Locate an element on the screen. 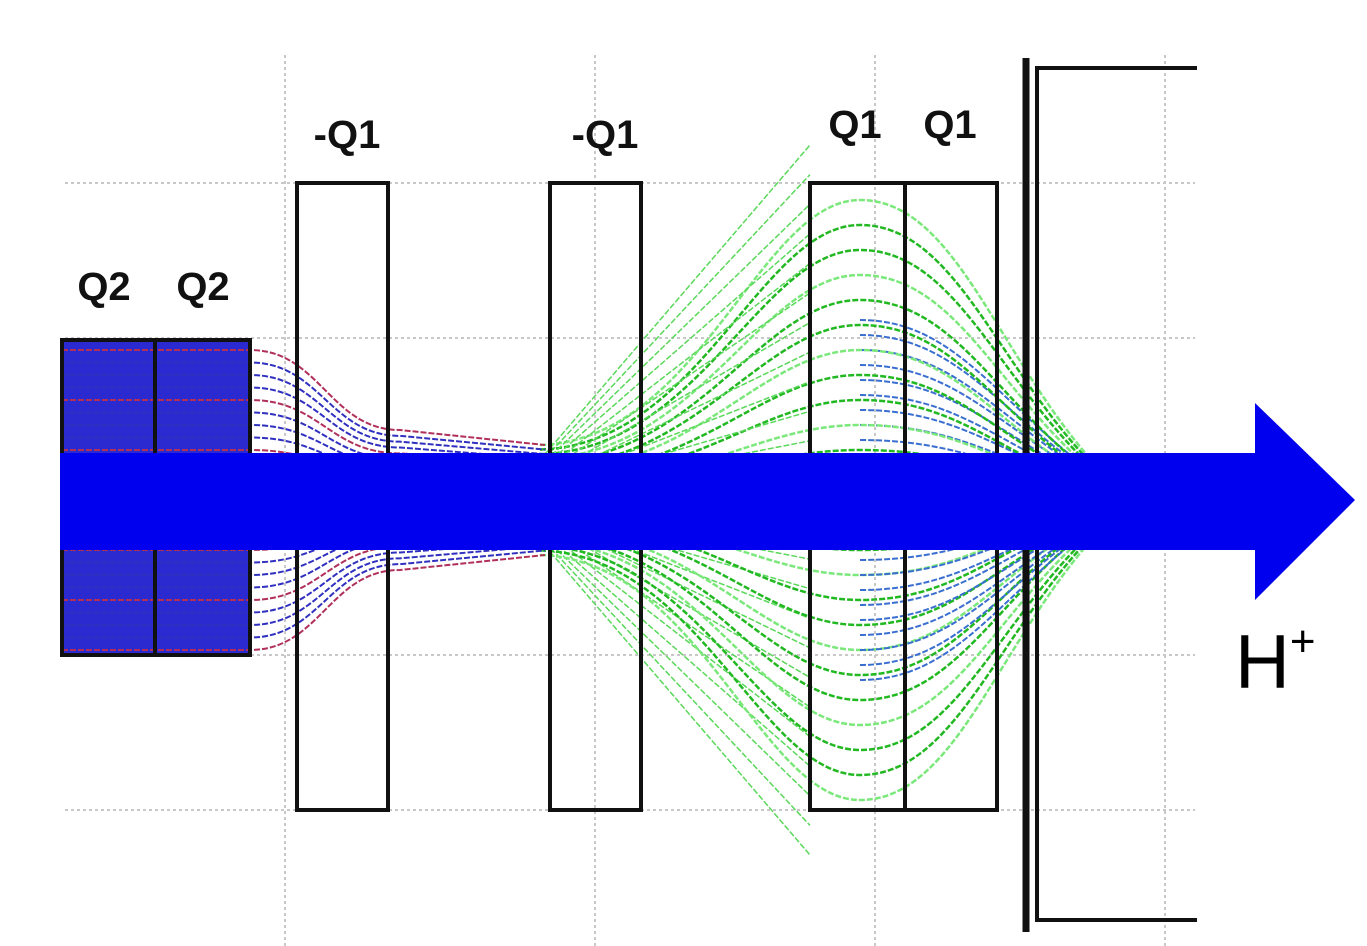 The width and height of the screenshot is (1367, 946). beam-symbol: H is located at coordinates (1262, 662).